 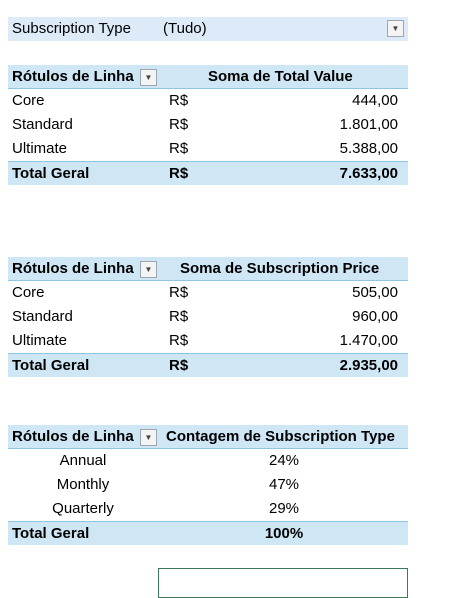 What do you see at coordinates (284, 533) in the screenshot?
I see `total-value: 100%` at bounding box center [284, 533].